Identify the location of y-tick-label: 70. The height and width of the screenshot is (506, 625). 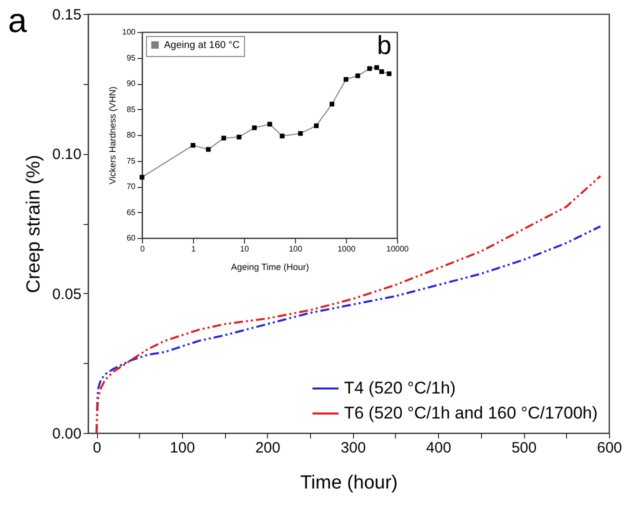
(131, 186).